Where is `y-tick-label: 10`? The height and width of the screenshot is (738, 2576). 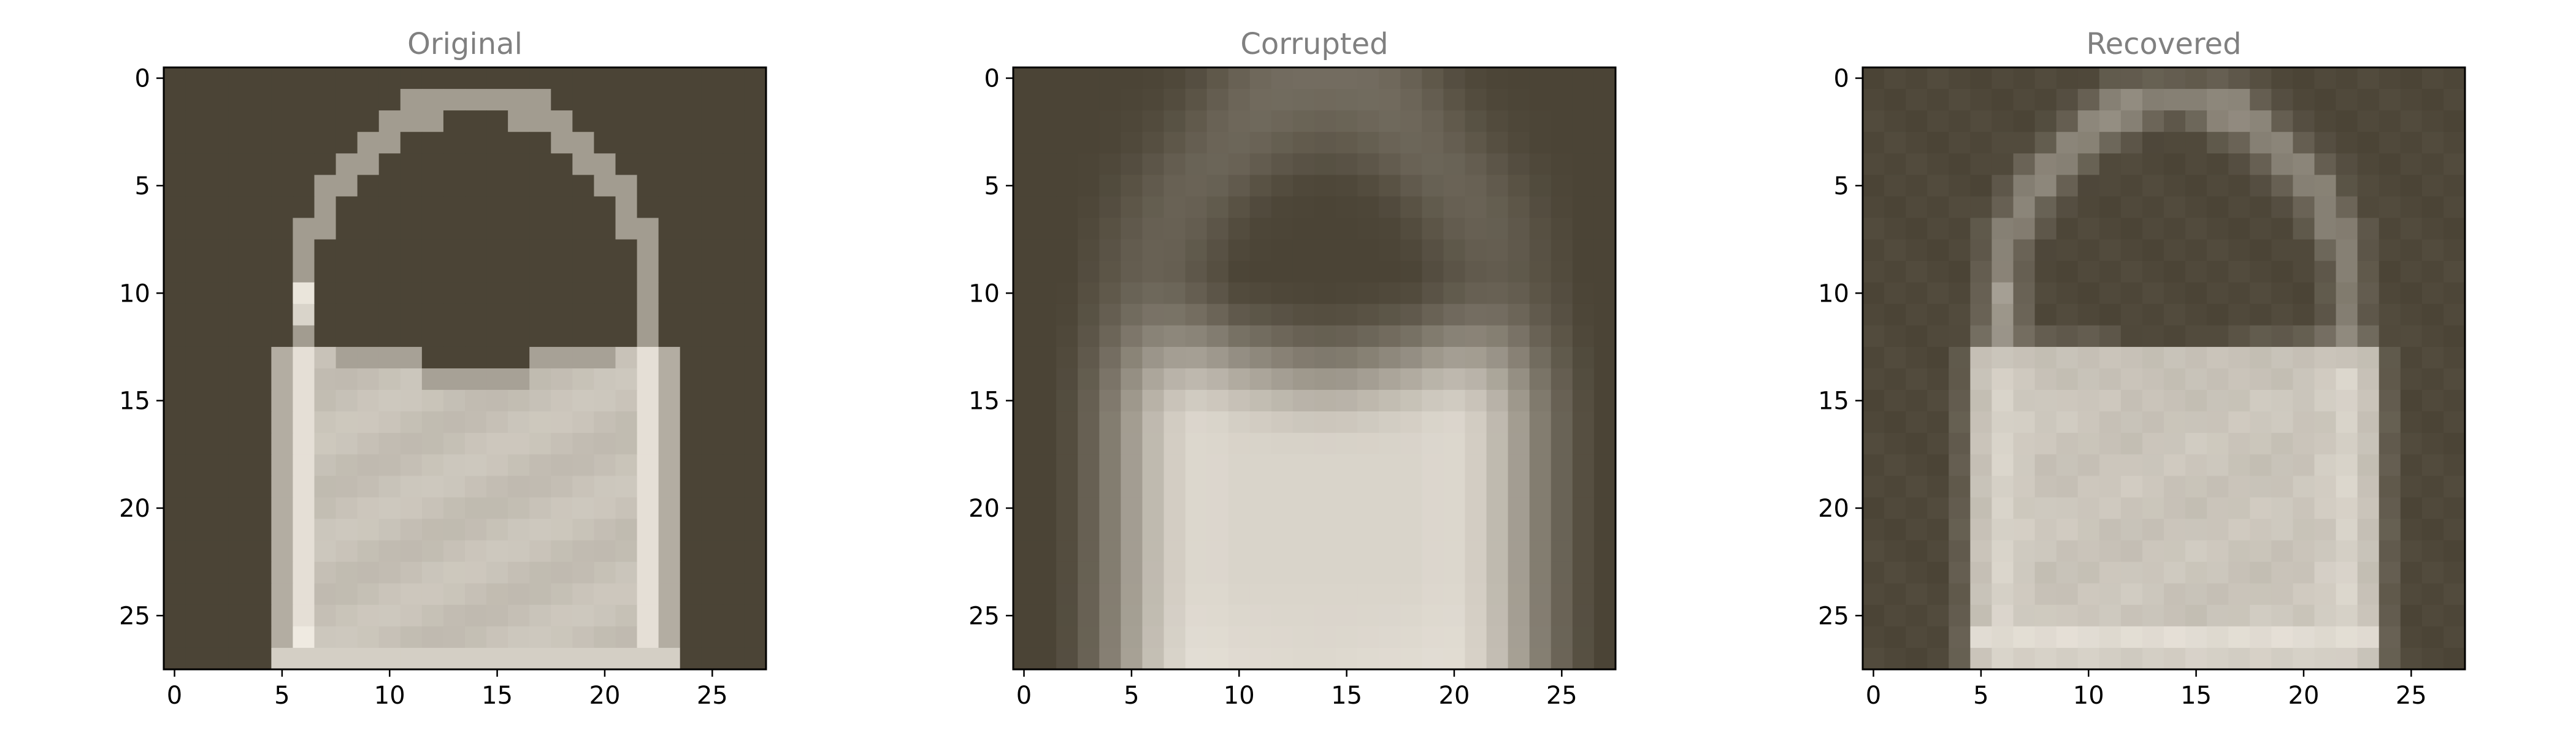
y-tick-label: 10 is located at coordinates (984, 294).